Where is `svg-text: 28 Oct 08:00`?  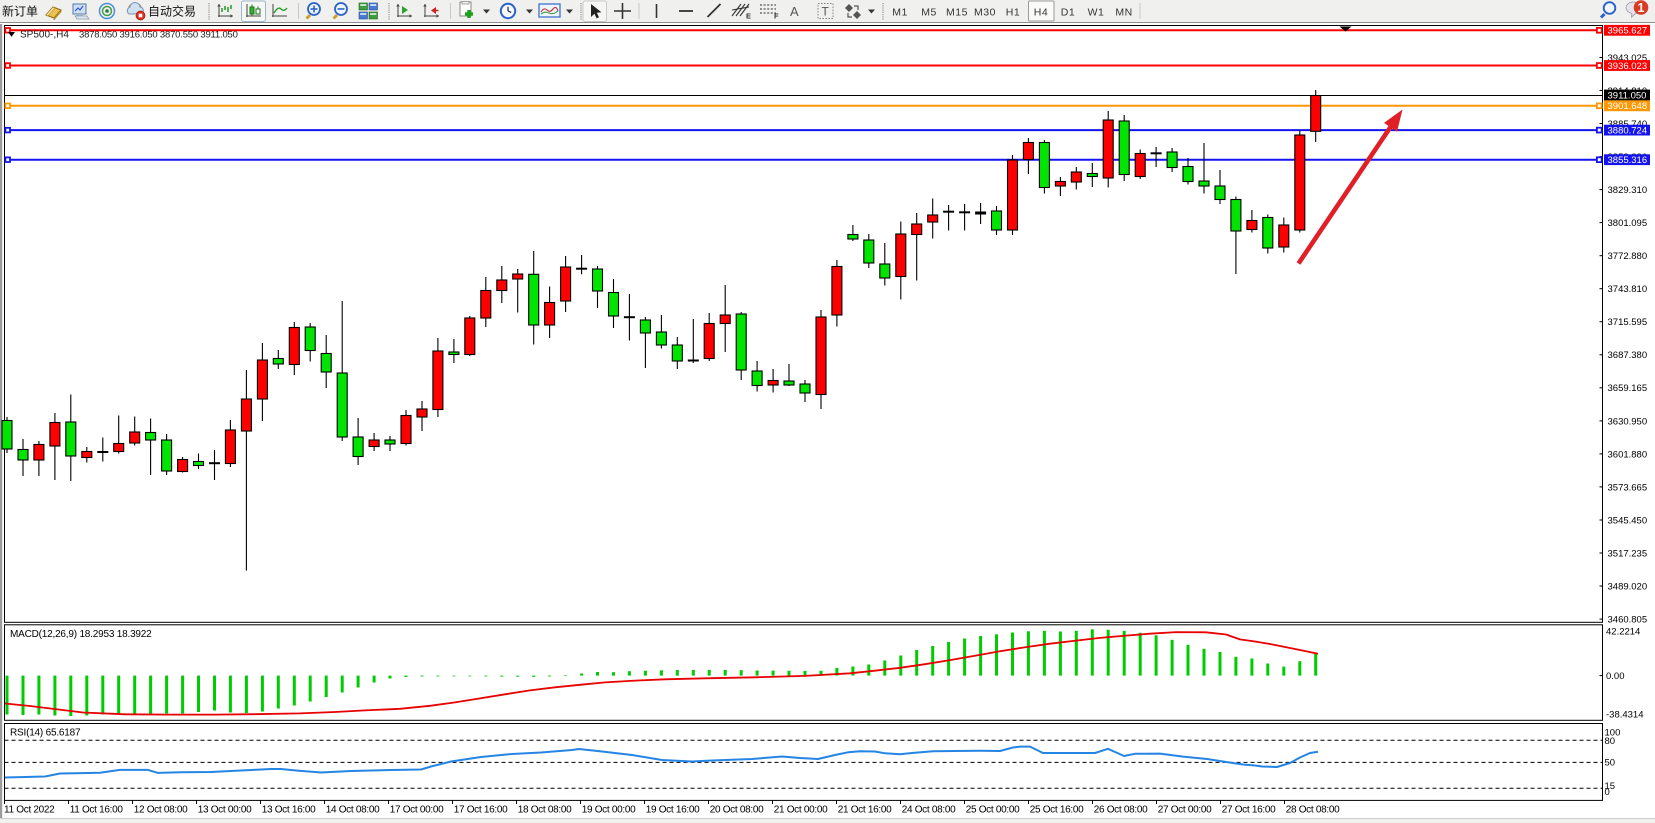 svg-text: 28 Oct 08:00 is located at coordinates (1313, 810).